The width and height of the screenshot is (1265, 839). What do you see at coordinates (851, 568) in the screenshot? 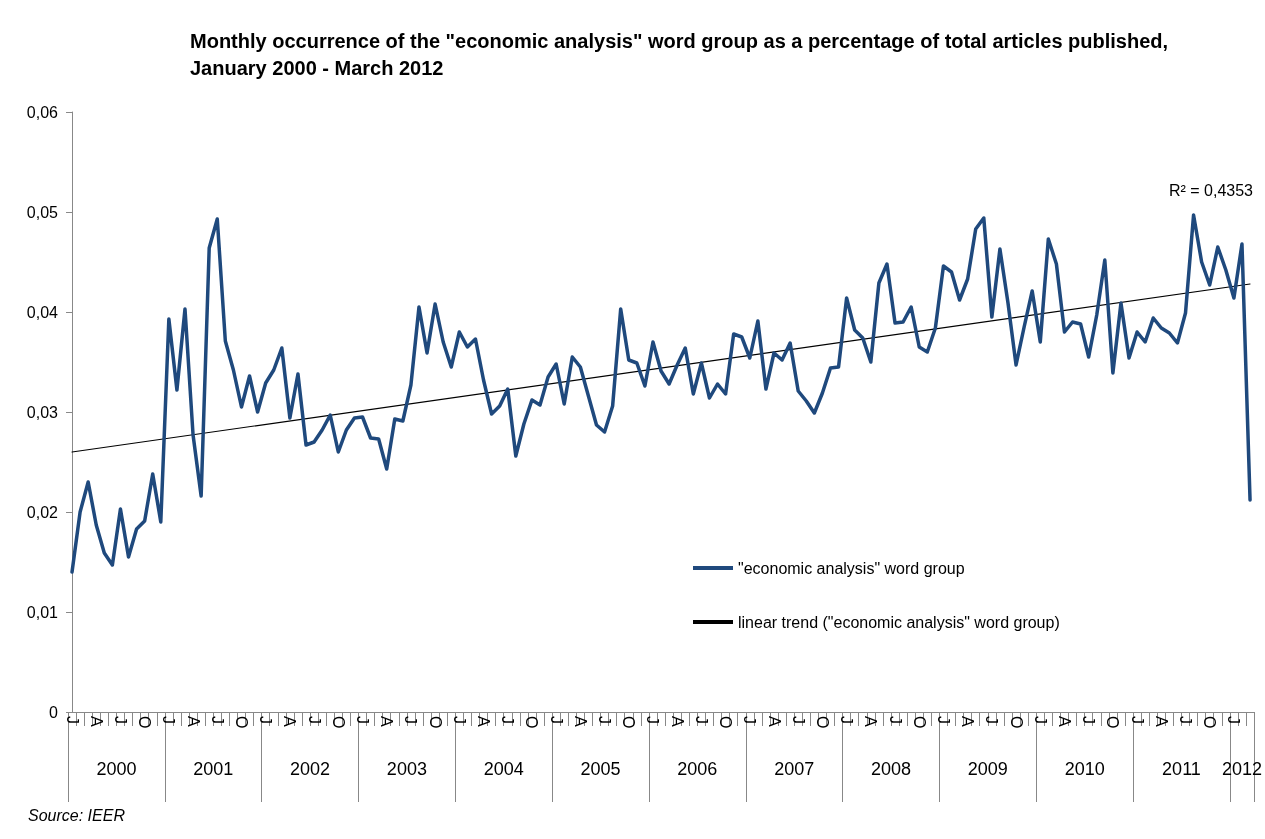
I see `legend-label: "economic analysis" word group` at bounding box center [851, 568].